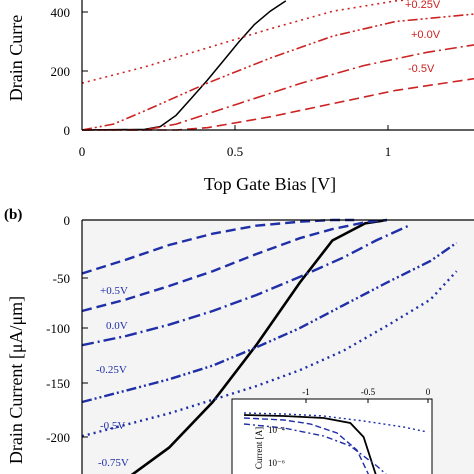 The image size is (474, 474). Describe the element at coordinates (113, 463) in the screenshot. I see `legend-label-minus-0-75v: -0.75V` at that location.